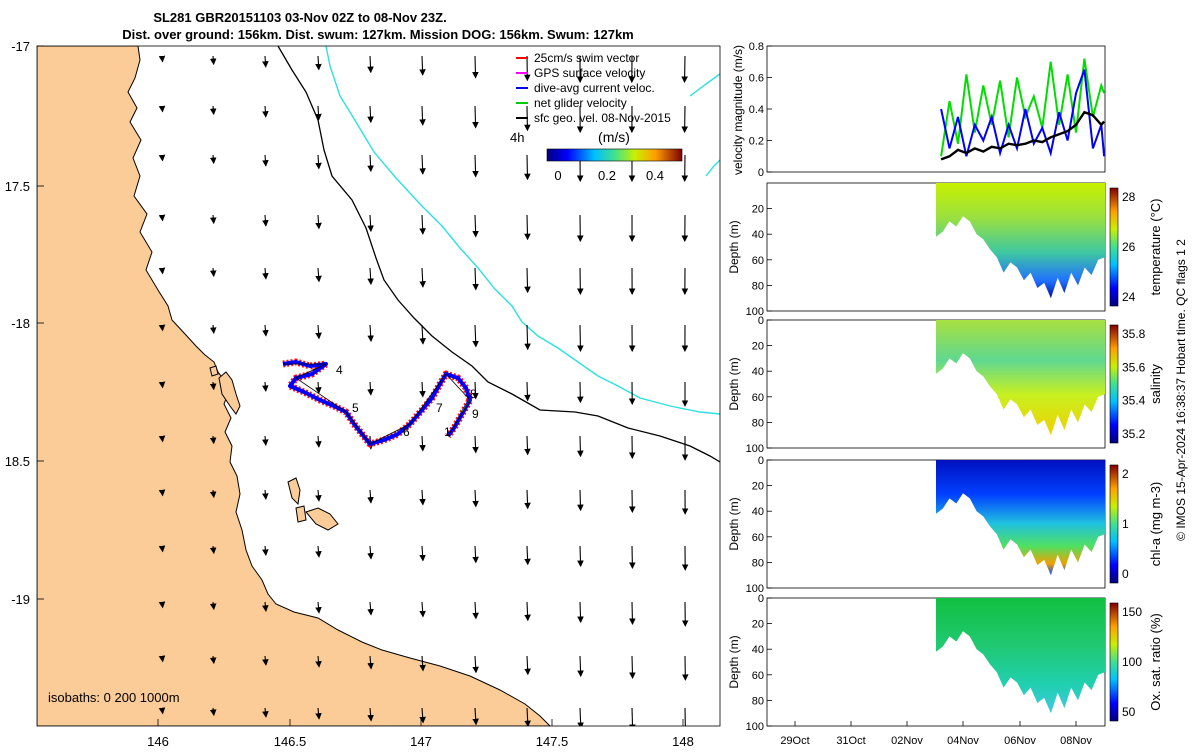 Image resolution: width=1200 pixels, height=755 pixels. Describe the element at coordinates (475, 414) in the screenshot. I see `track-day-label: 9` at that location.